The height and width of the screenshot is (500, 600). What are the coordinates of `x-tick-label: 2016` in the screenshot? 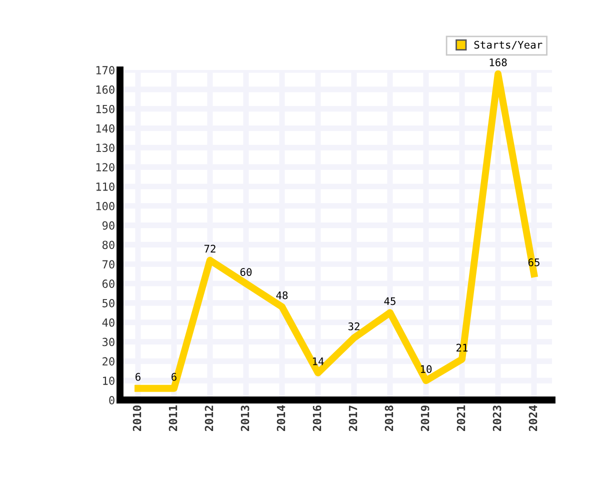 It's located at (317, 418).